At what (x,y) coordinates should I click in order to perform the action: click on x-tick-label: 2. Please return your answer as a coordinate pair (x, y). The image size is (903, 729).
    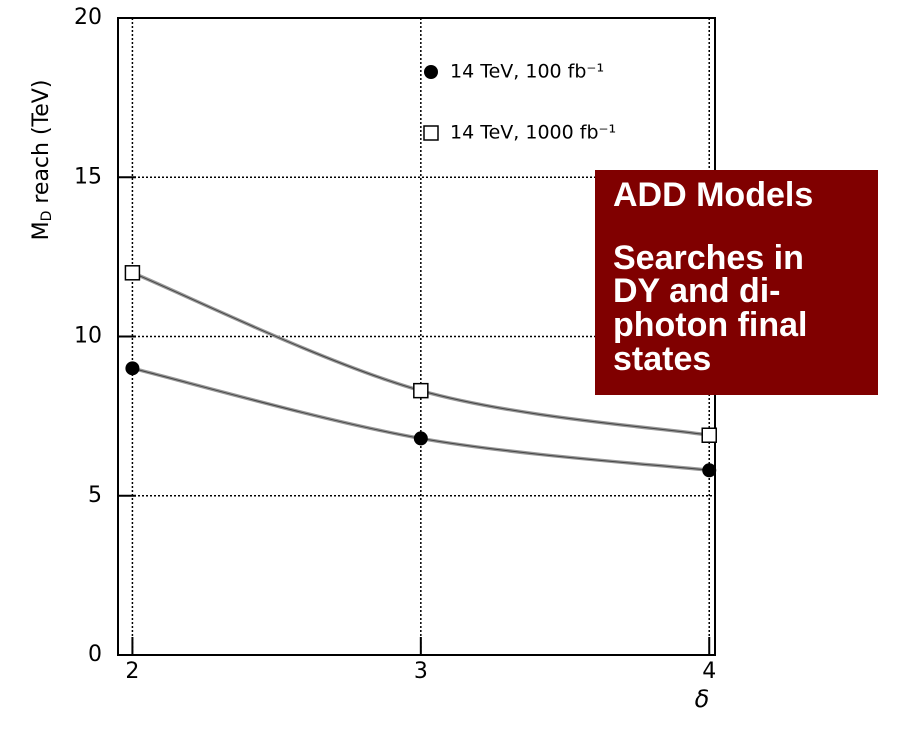
    Looking at the image, I should click on (132, 671).